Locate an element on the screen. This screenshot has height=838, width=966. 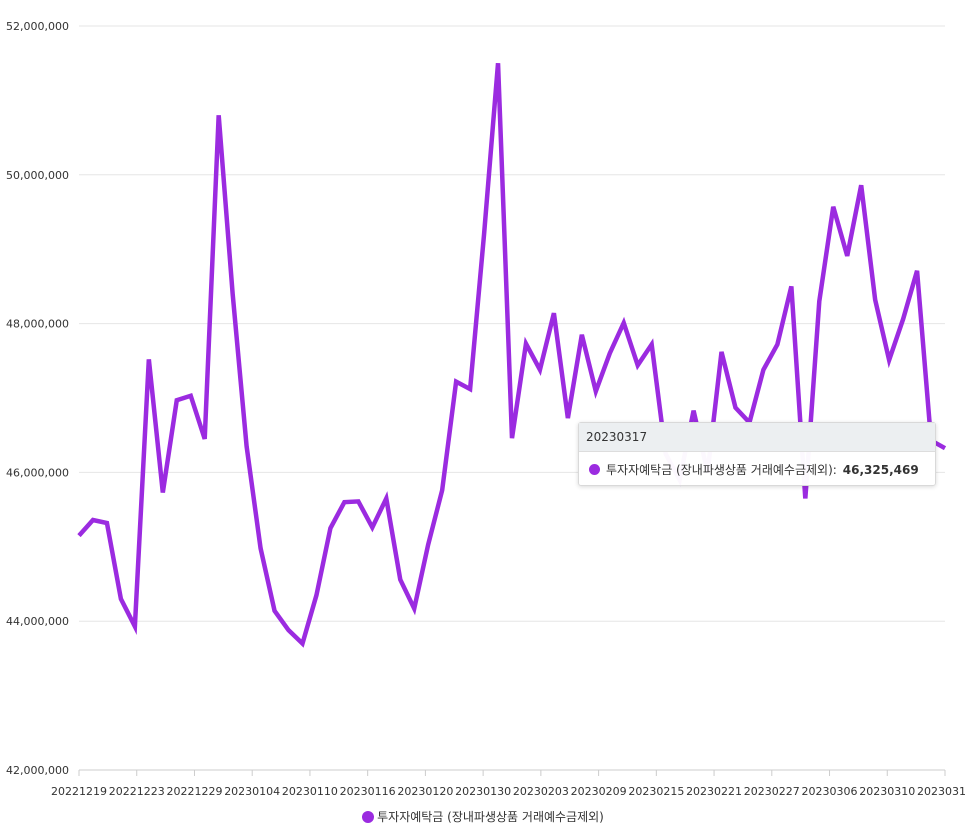
legend-series-label: 투자자예탁금 (장내파생상품 거래예수금제외) is located at coordinates (490, 817).